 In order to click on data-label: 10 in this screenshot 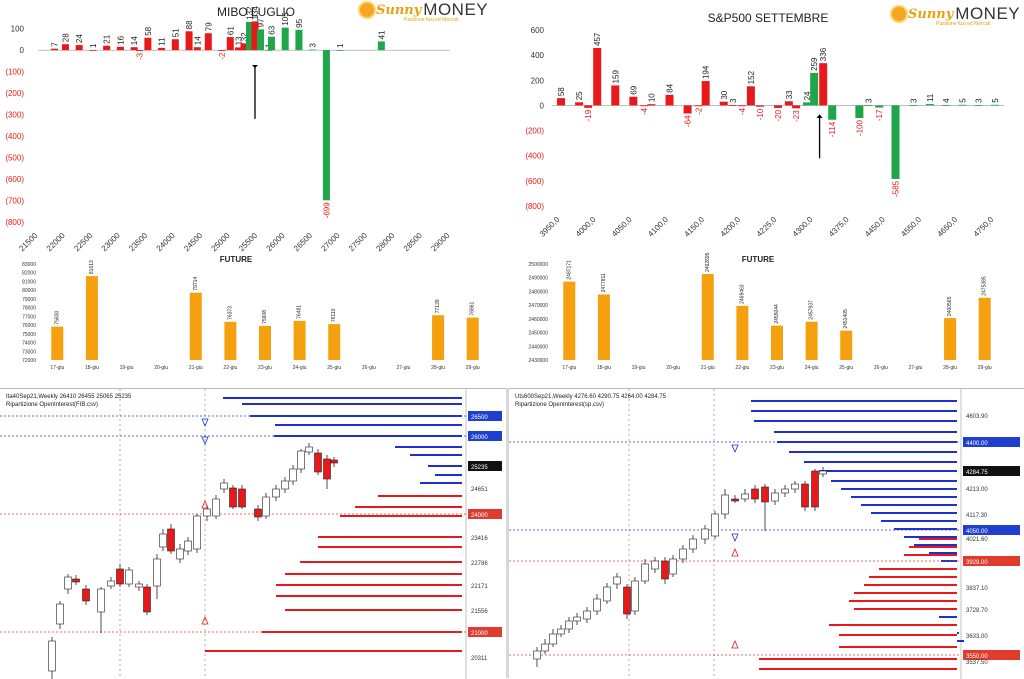, I will do `click(651, 97)`.